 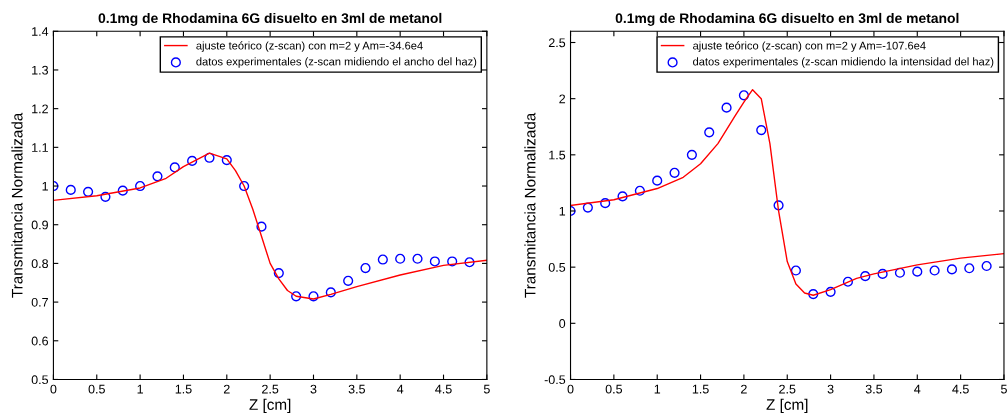 What do you see at coordinates (40, 264) in the screenshot?
I see `y-tick-label: 0.8` at bounding box center [40, 264].